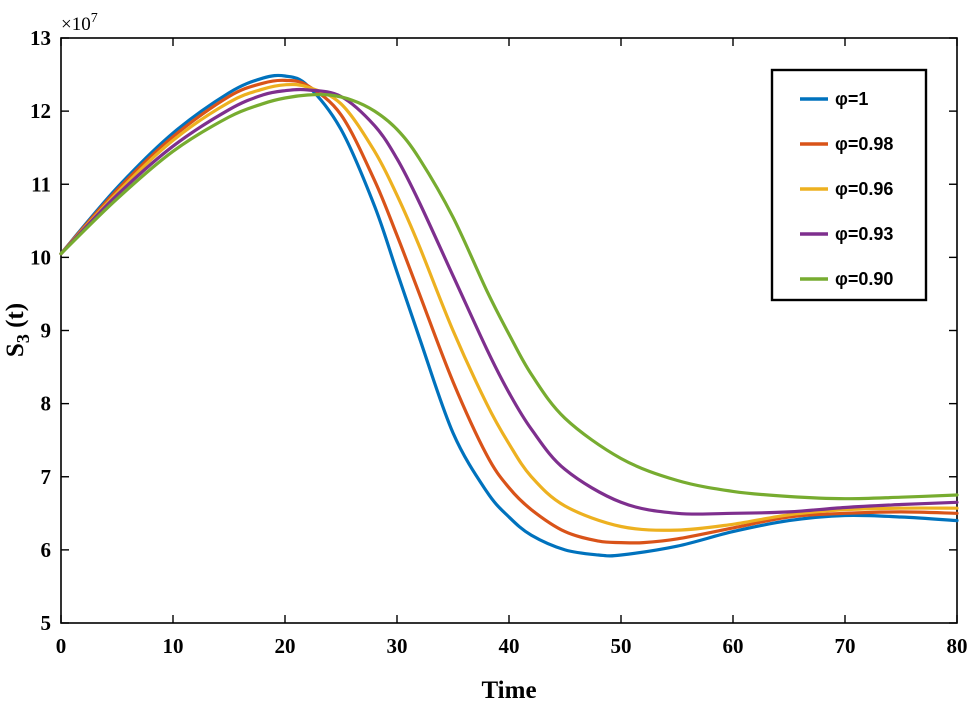 The image size is (968, 702). I want to click on x-tick-label: 10, so click(173, 646).